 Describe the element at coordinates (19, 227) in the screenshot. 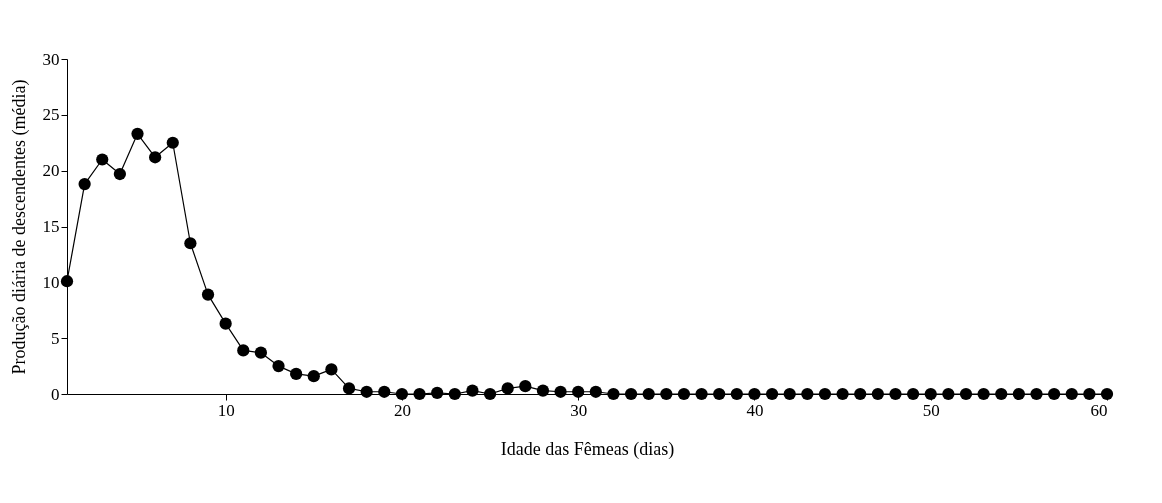

I see `y-axis-title: Produção diária de descendentes (média)` at that location.